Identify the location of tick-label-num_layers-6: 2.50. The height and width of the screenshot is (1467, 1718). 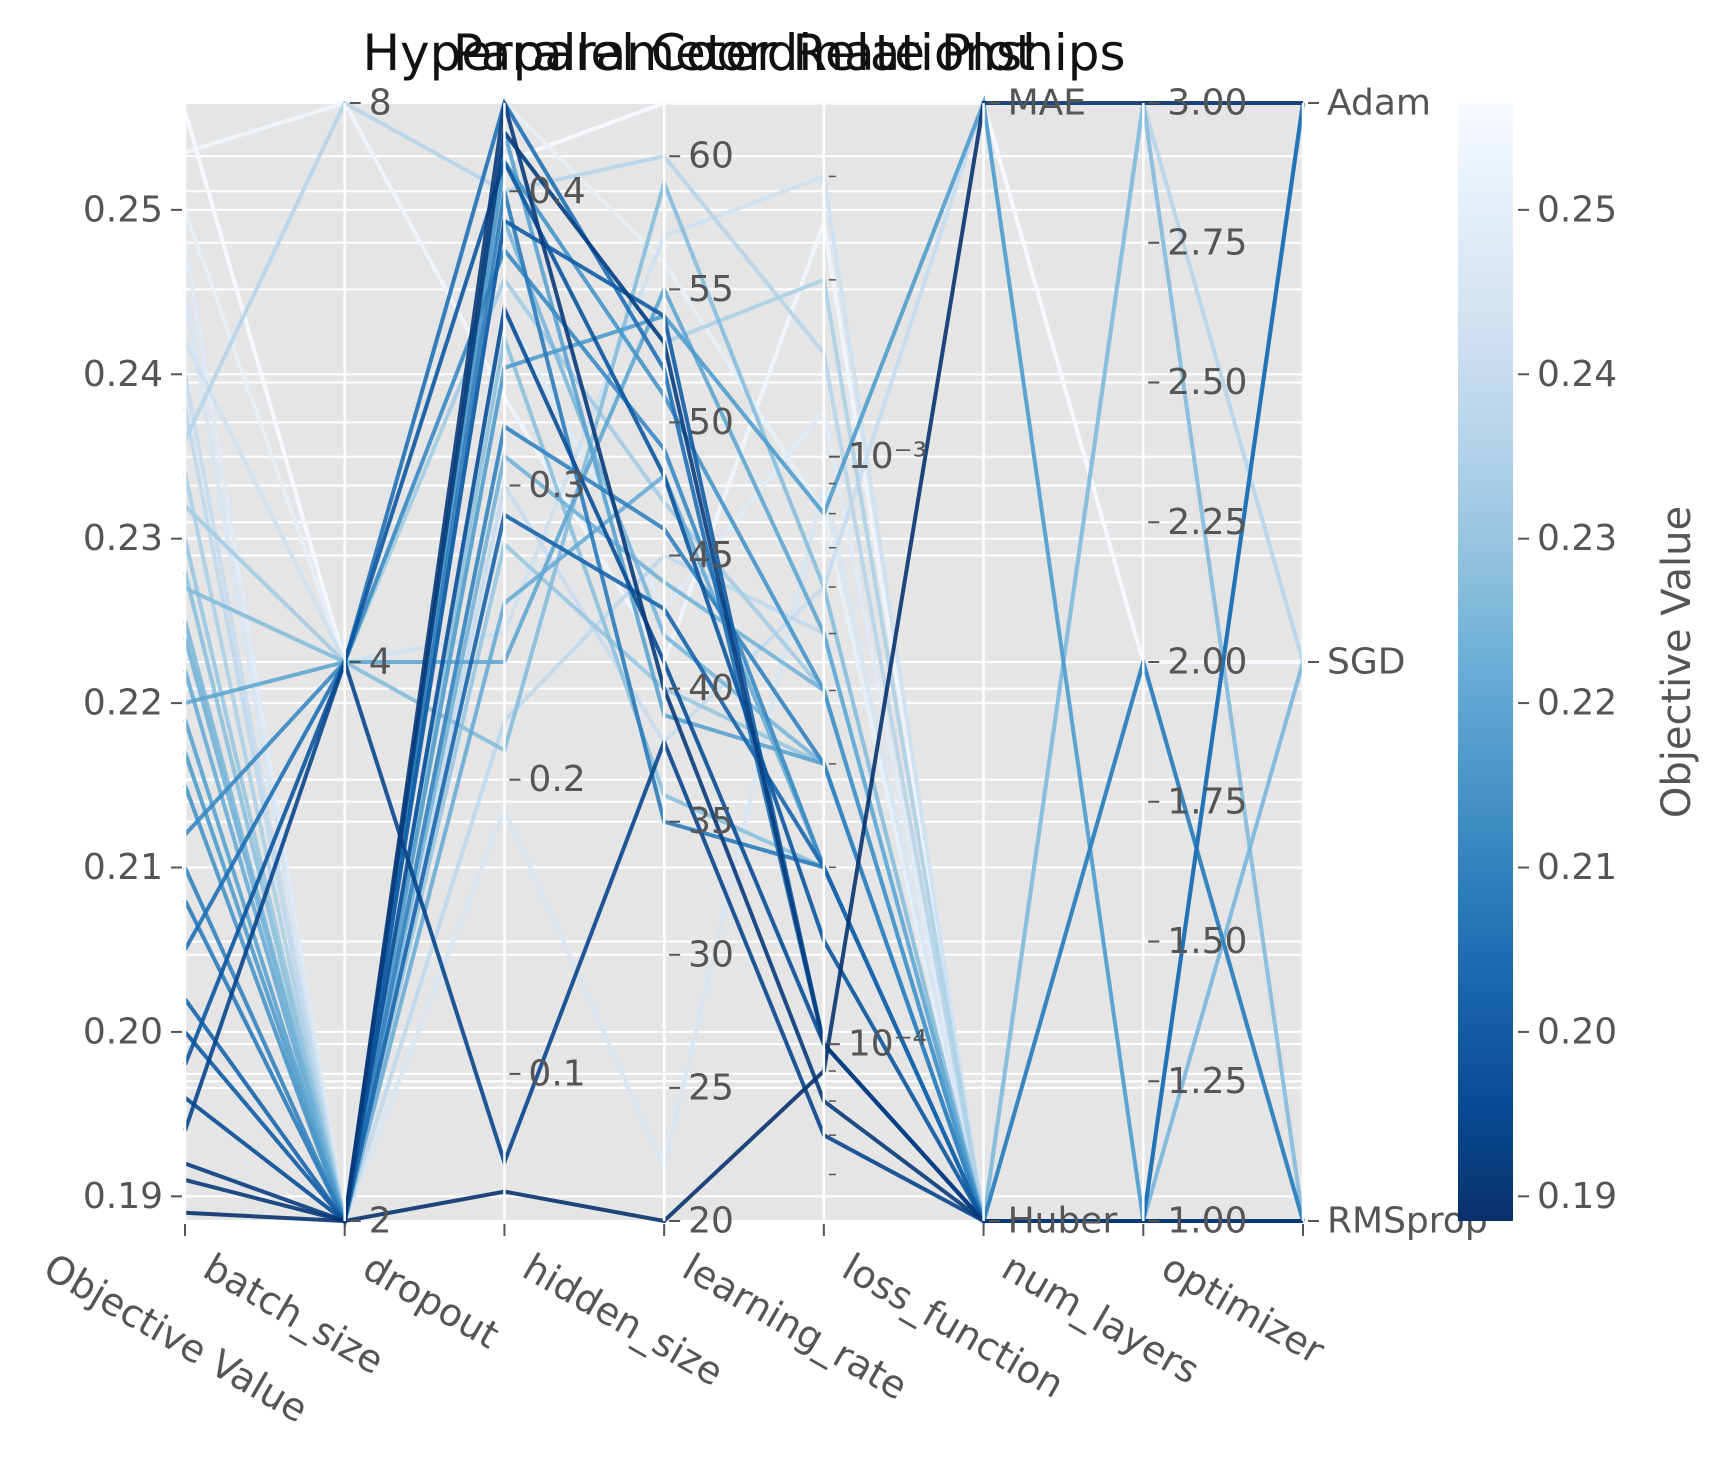
(1207, 382).